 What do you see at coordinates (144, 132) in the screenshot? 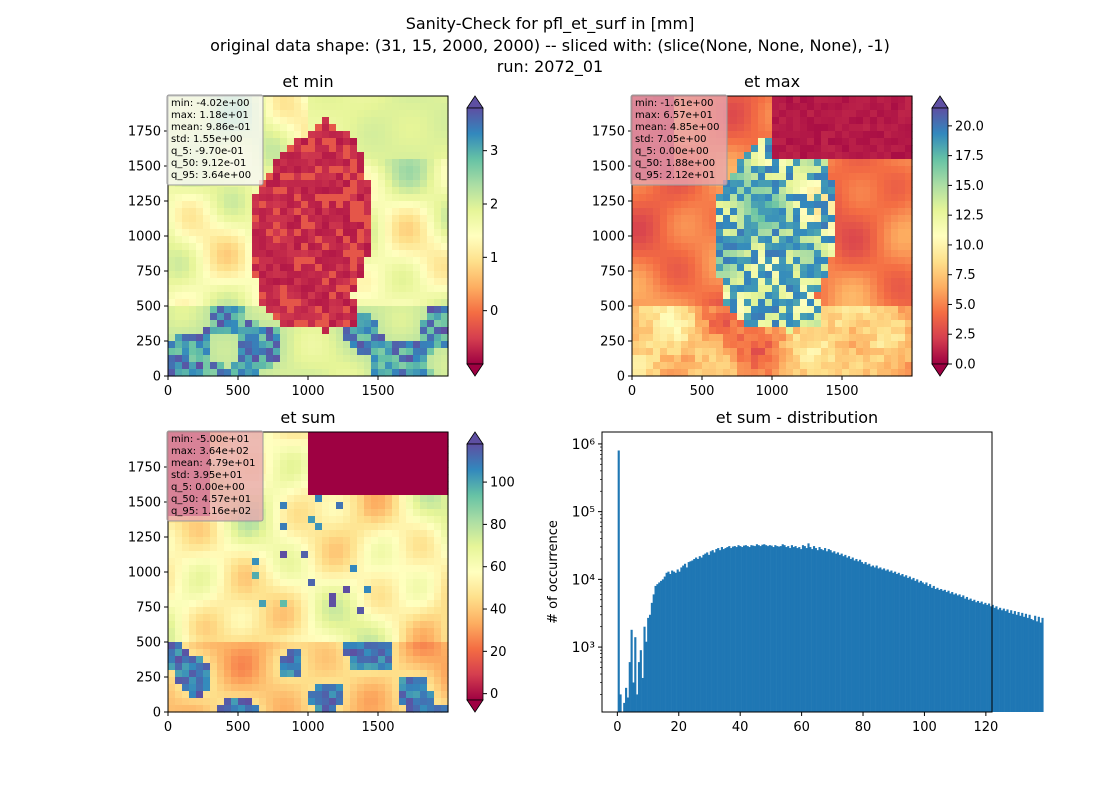
I see `y-tick-label: 1750` at bounding box center [144, 132].